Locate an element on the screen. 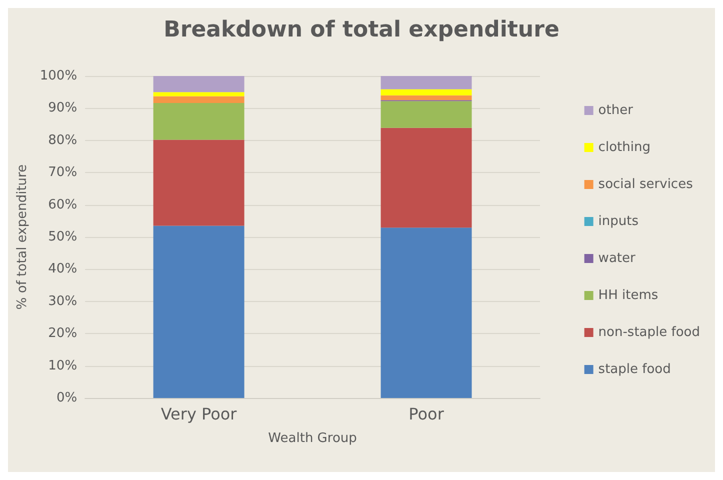 This screenshot has height=480, width=723. y-tick-label: 30% is located at coordinates (63, 301).